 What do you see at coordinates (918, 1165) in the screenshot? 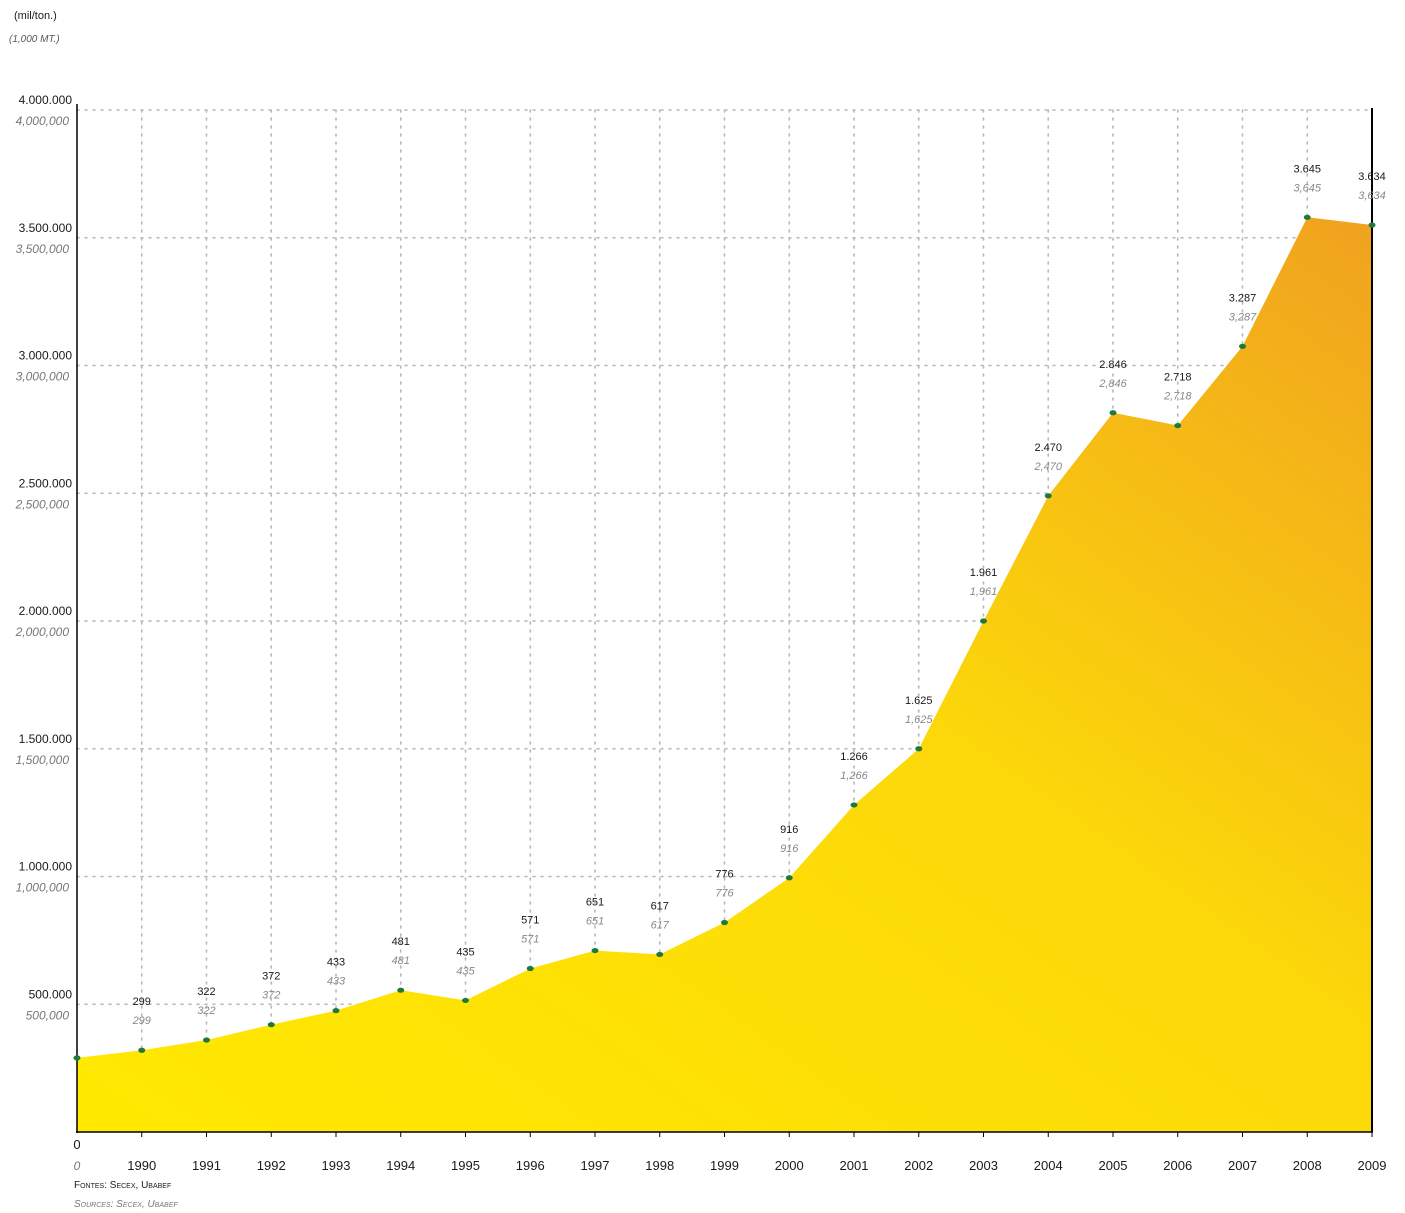
I see `x-tick-label: 2002` at bounding box center [918, 1165].